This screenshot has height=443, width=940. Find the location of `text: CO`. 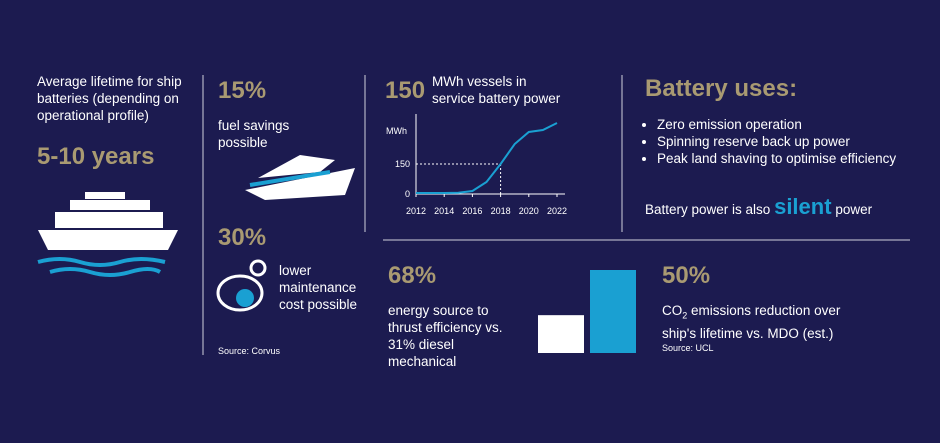

text: CO is located at coordinates (672, 310).